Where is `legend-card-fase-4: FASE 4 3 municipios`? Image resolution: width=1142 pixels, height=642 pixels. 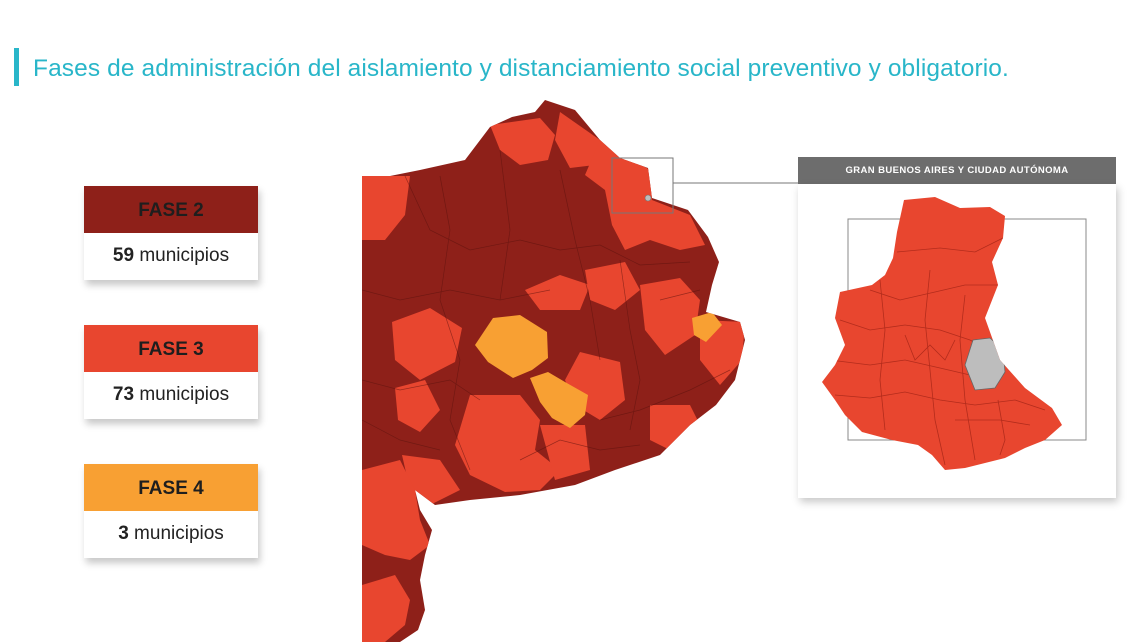 legend-card-fase-4: FASE 4 3 municipios is located at coordinates (171, 511).